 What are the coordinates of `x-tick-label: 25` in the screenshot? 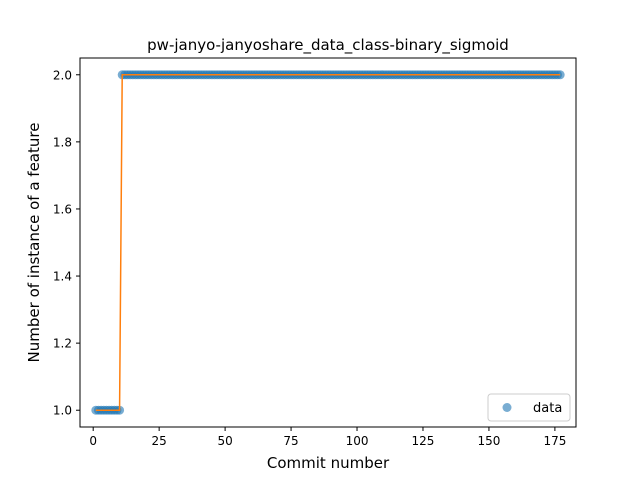 It's located at (159, 441).